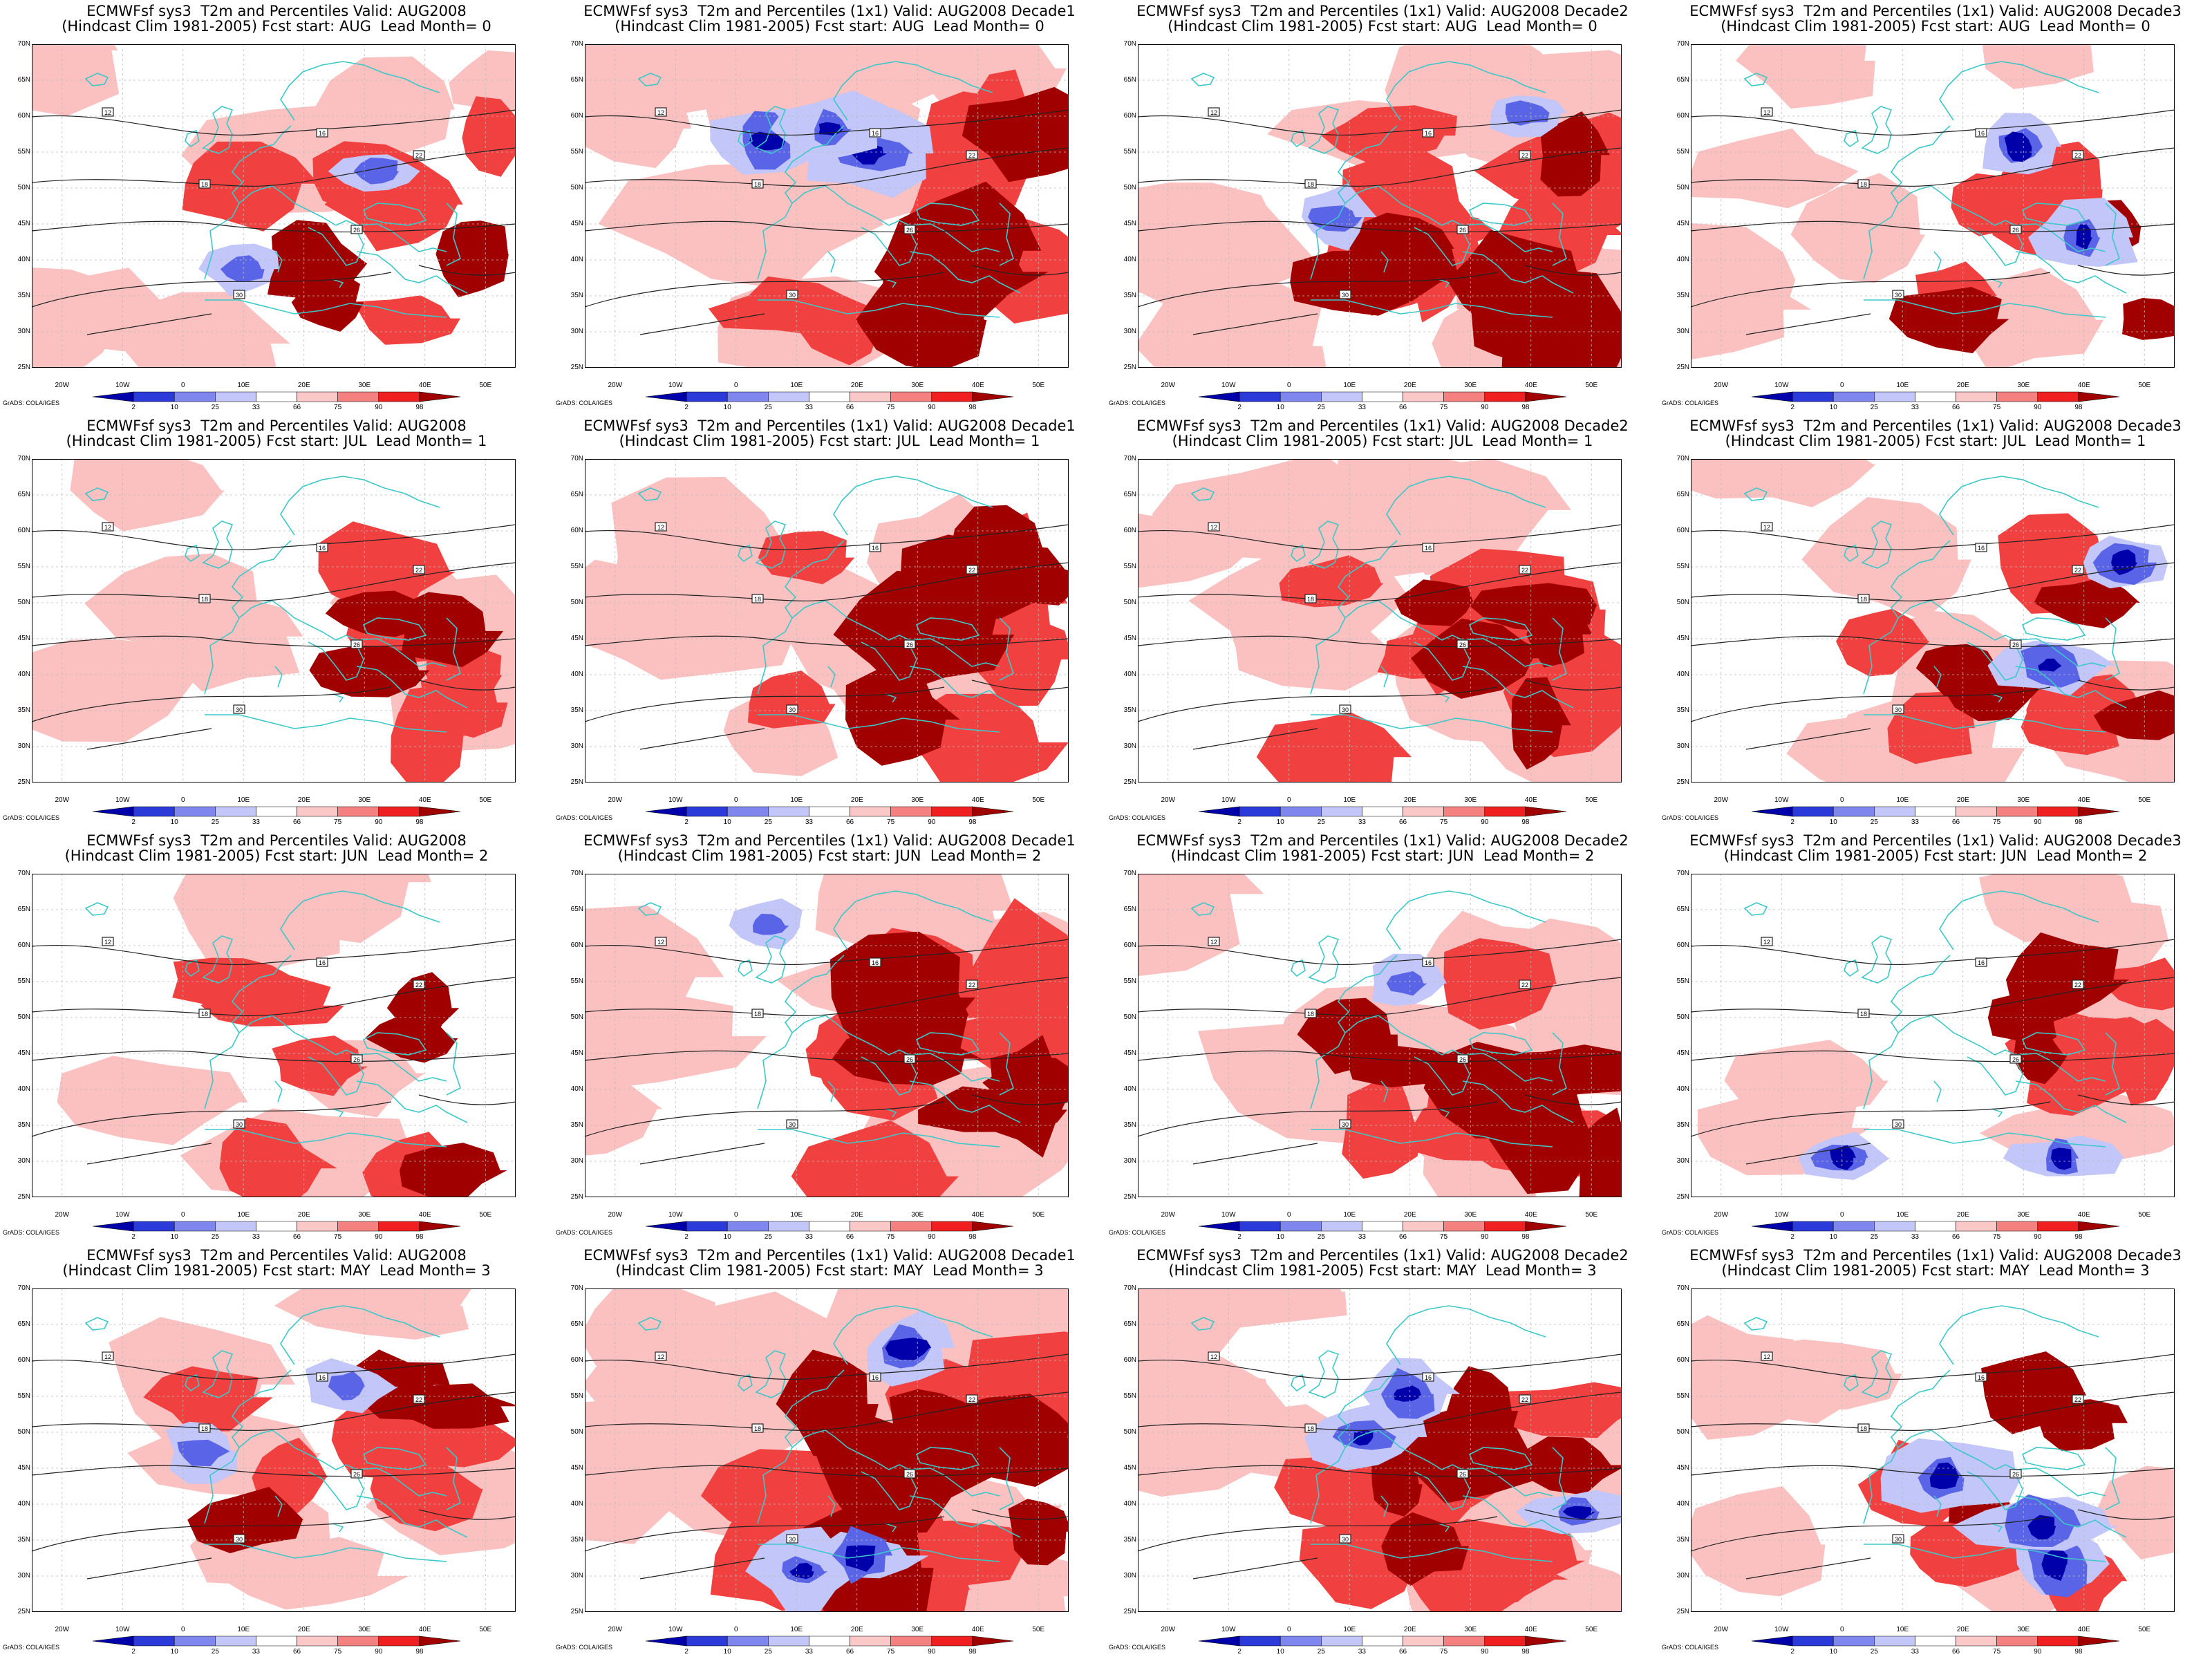  What do you see at coordinates (829, 1227) in the screenshot?
I see `percentile-colorbar` at bounding box center [829, 1227].